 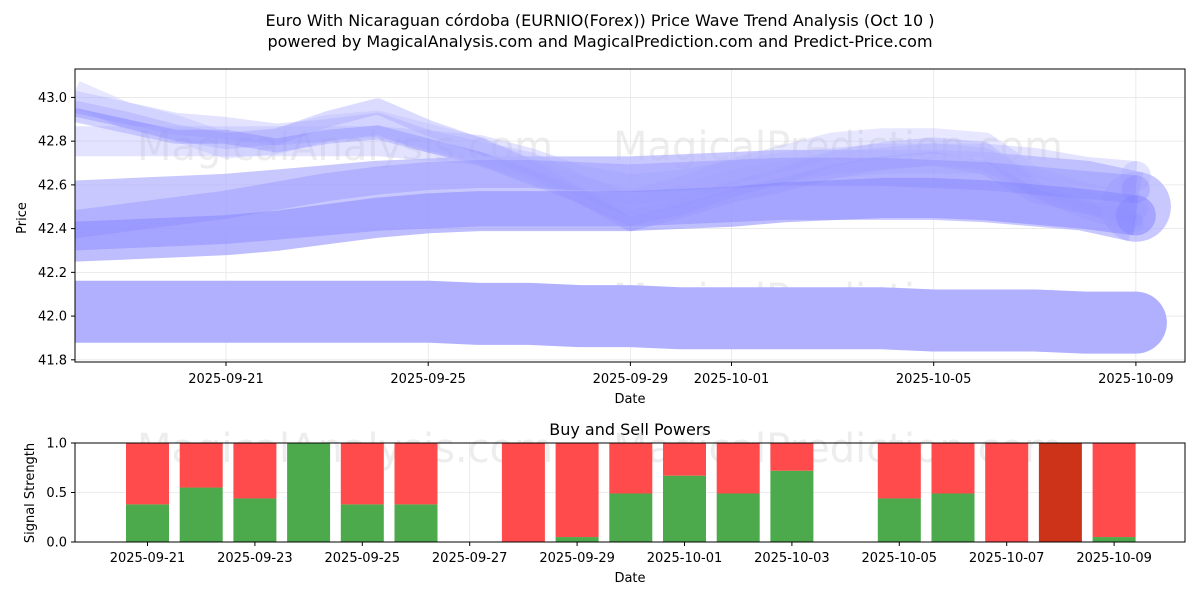 What do you see at coordinates (363, 558) in the screenshot?
I see `signal-xtick-label: 2025-09-25` at bounding box center [363, 558].